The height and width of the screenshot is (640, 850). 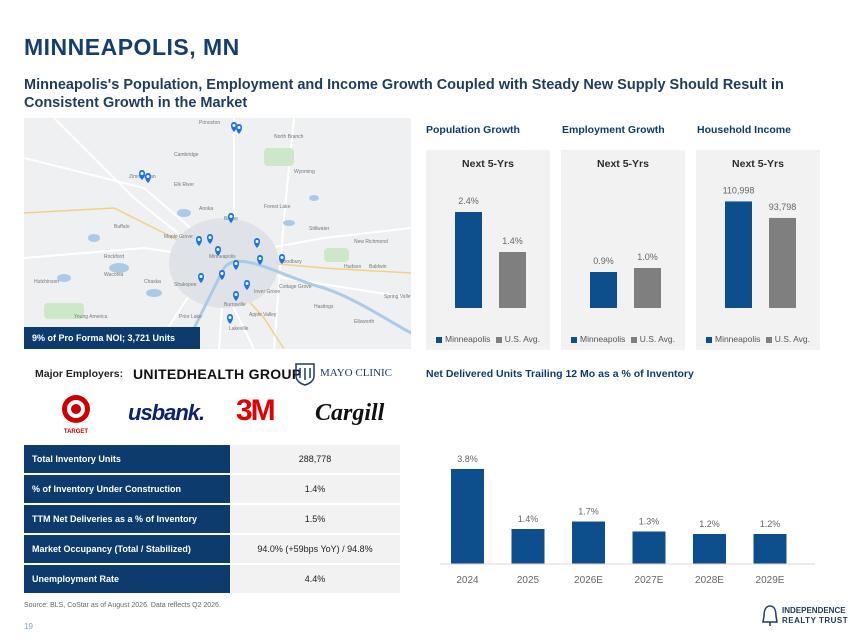 What do you see at coordinates (768, 339) in the screenshot?
I see `legend-swatch-us` at bounding box center [768, 339].